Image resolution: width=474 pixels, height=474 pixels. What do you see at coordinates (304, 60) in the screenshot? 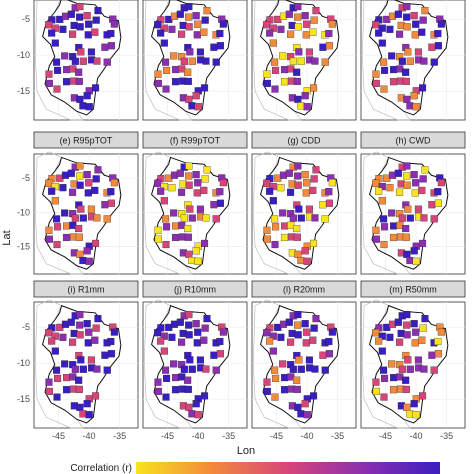
I see `map-panel` at bounding box center [304, 60].